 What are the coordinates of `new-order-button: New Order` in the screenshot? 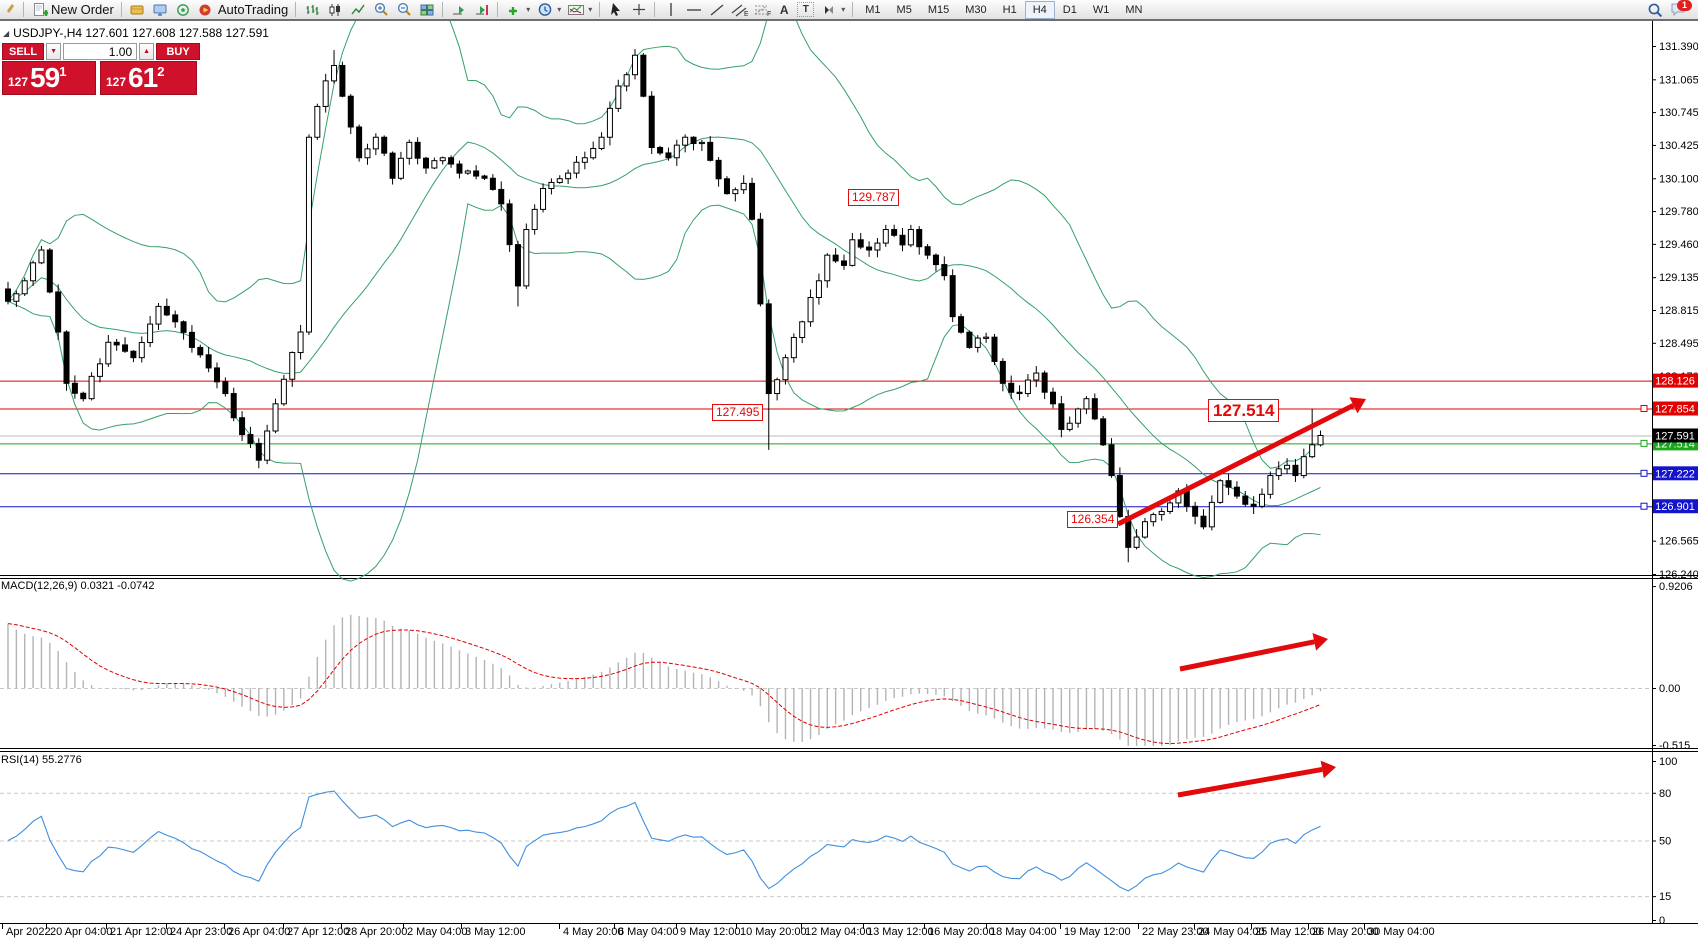 It's located at (72, 10).